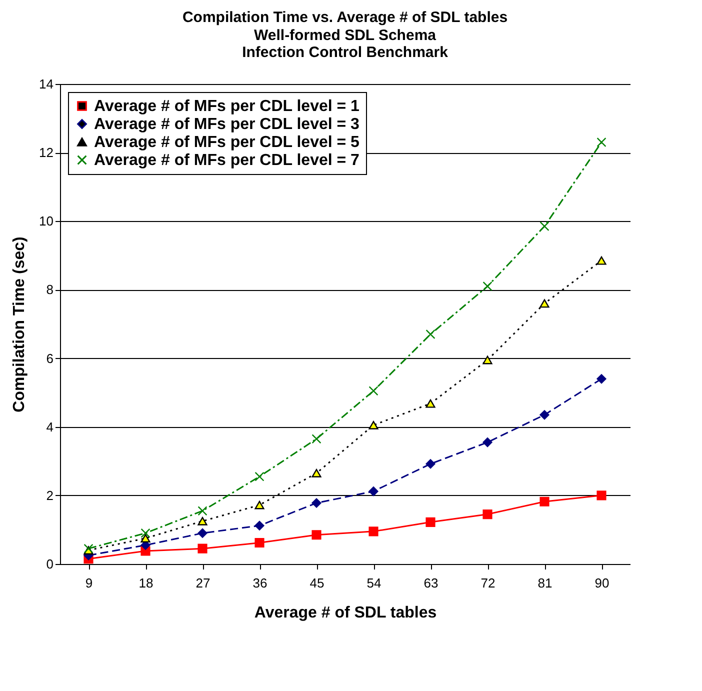  Describe the element at coordinates (227, 106) in the screenshot. I see `legend-label: Average # of MFs per CDL level = 1` at that location.